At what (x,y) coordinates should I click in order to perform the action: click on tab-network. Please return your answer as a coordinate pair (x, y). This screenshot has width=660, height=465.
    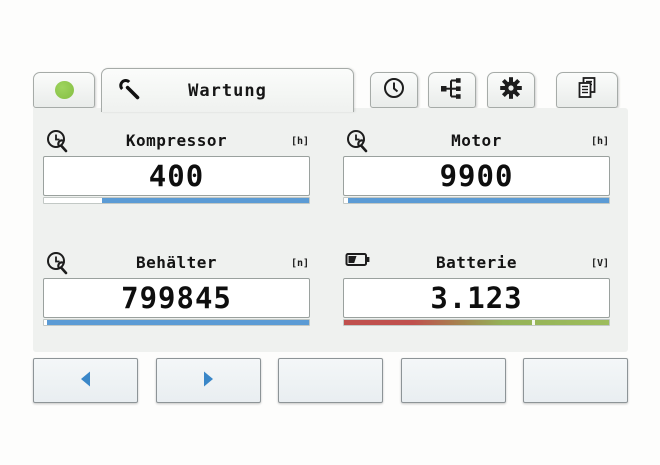
    Looking at the image, I should click on (452, 90).